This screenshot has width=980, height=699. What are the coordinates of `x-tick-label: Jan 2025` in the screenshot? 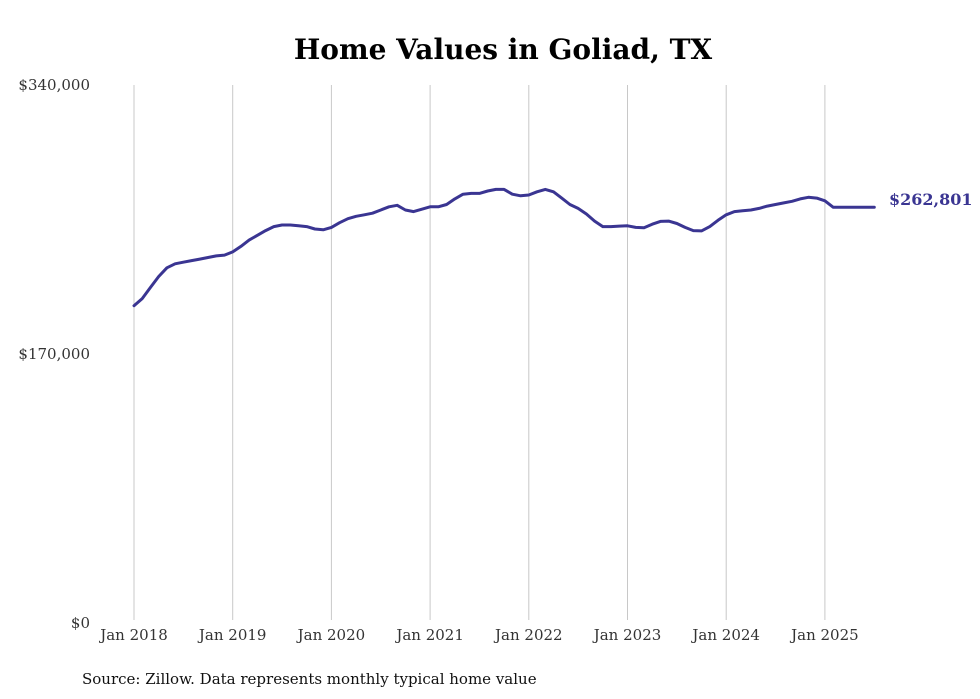 It's located at (824, 635).